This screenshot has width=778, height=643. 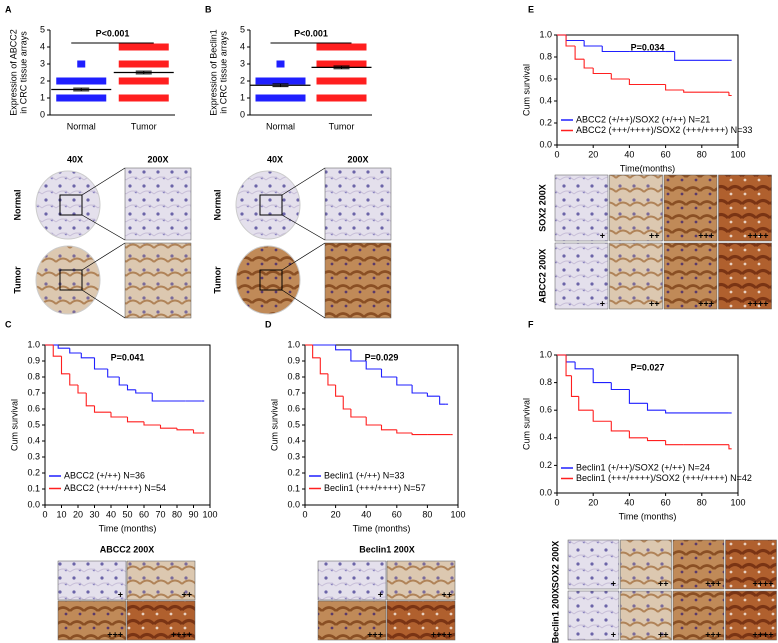 What do you see at coordinates (648, 47) in the screenshot?
I see `p-value: P=0.034` at bounding box center [648, 47].